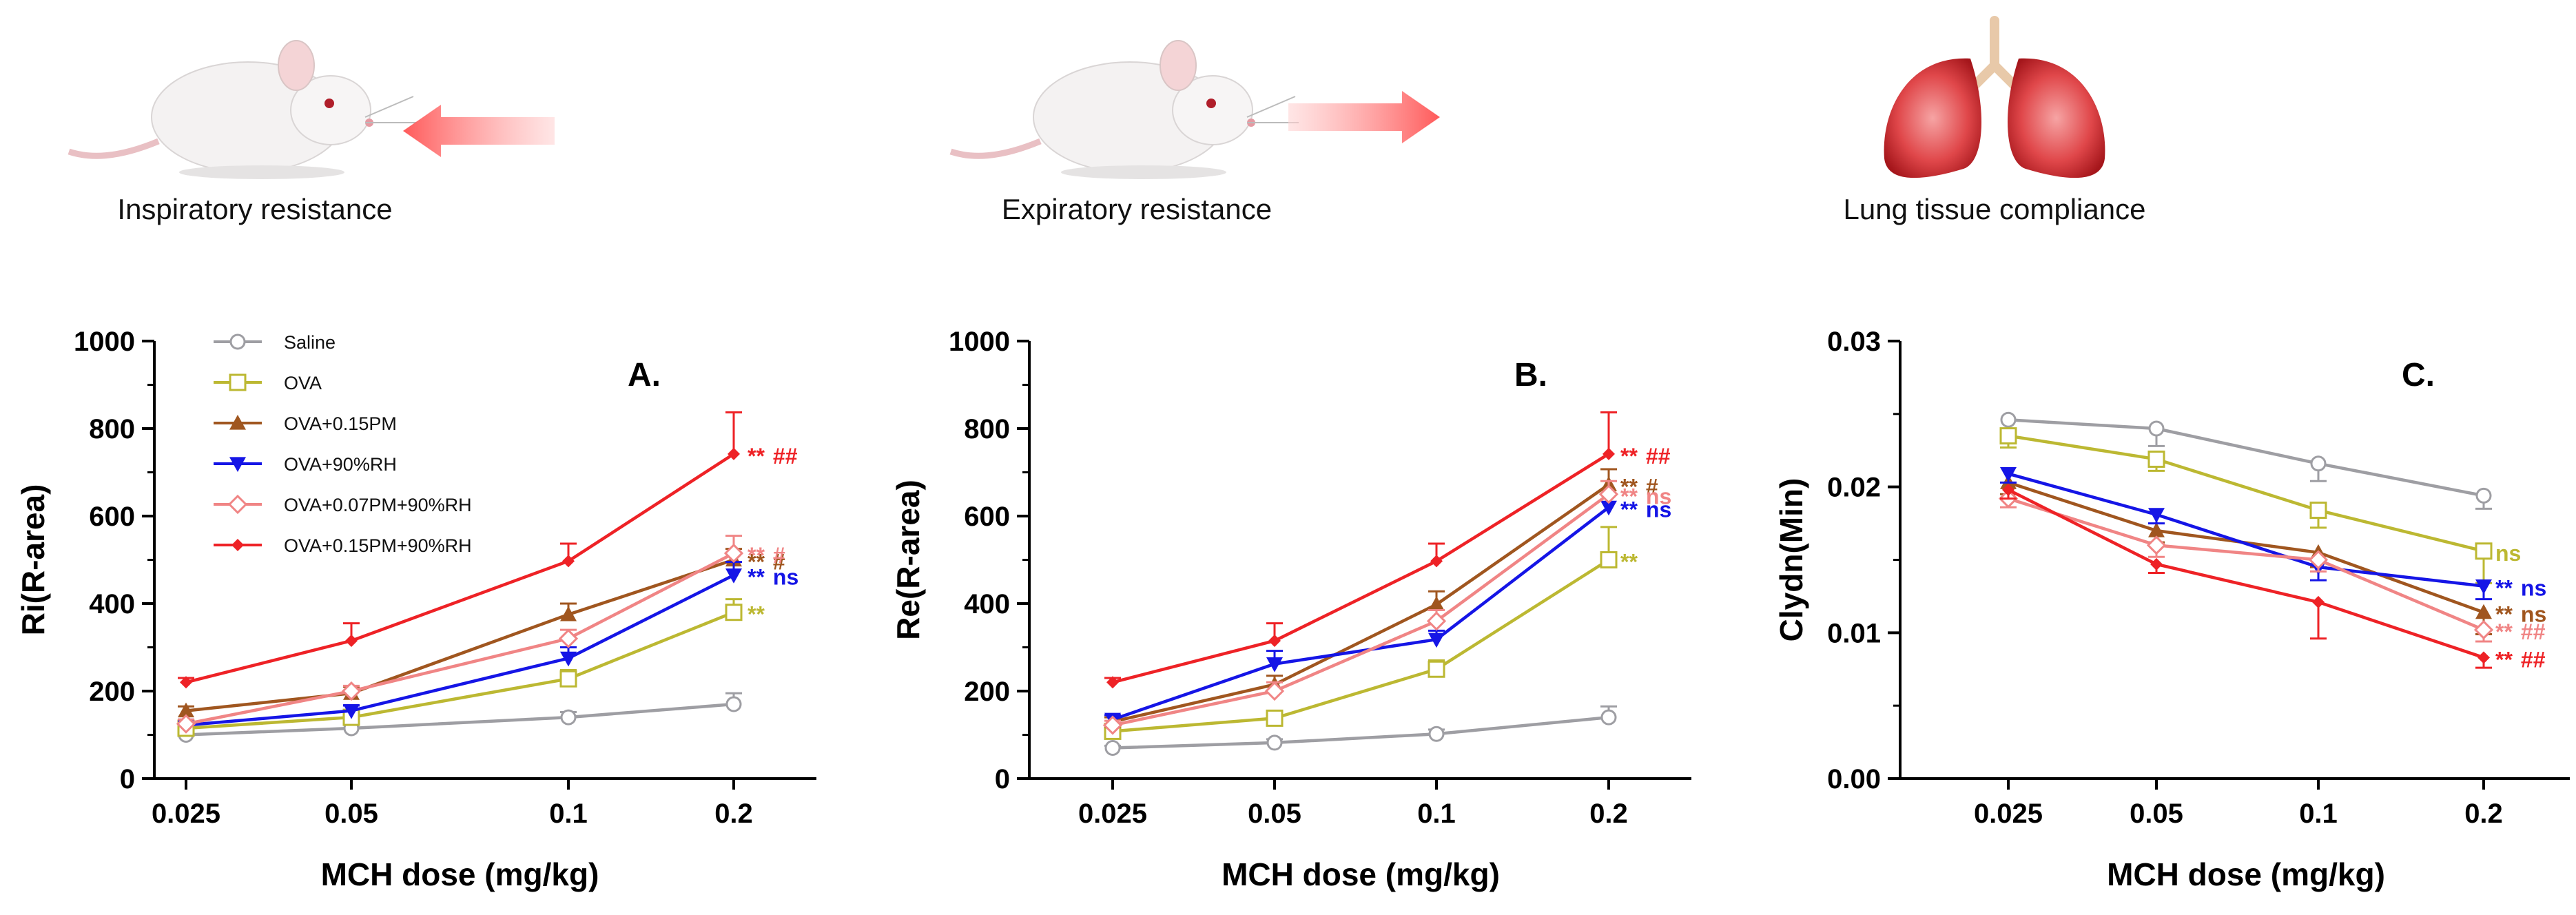 This screenshot has height=915, width=2576. I want to click on caption-compliance: Lung tissue compliance, so click(1995, 209).